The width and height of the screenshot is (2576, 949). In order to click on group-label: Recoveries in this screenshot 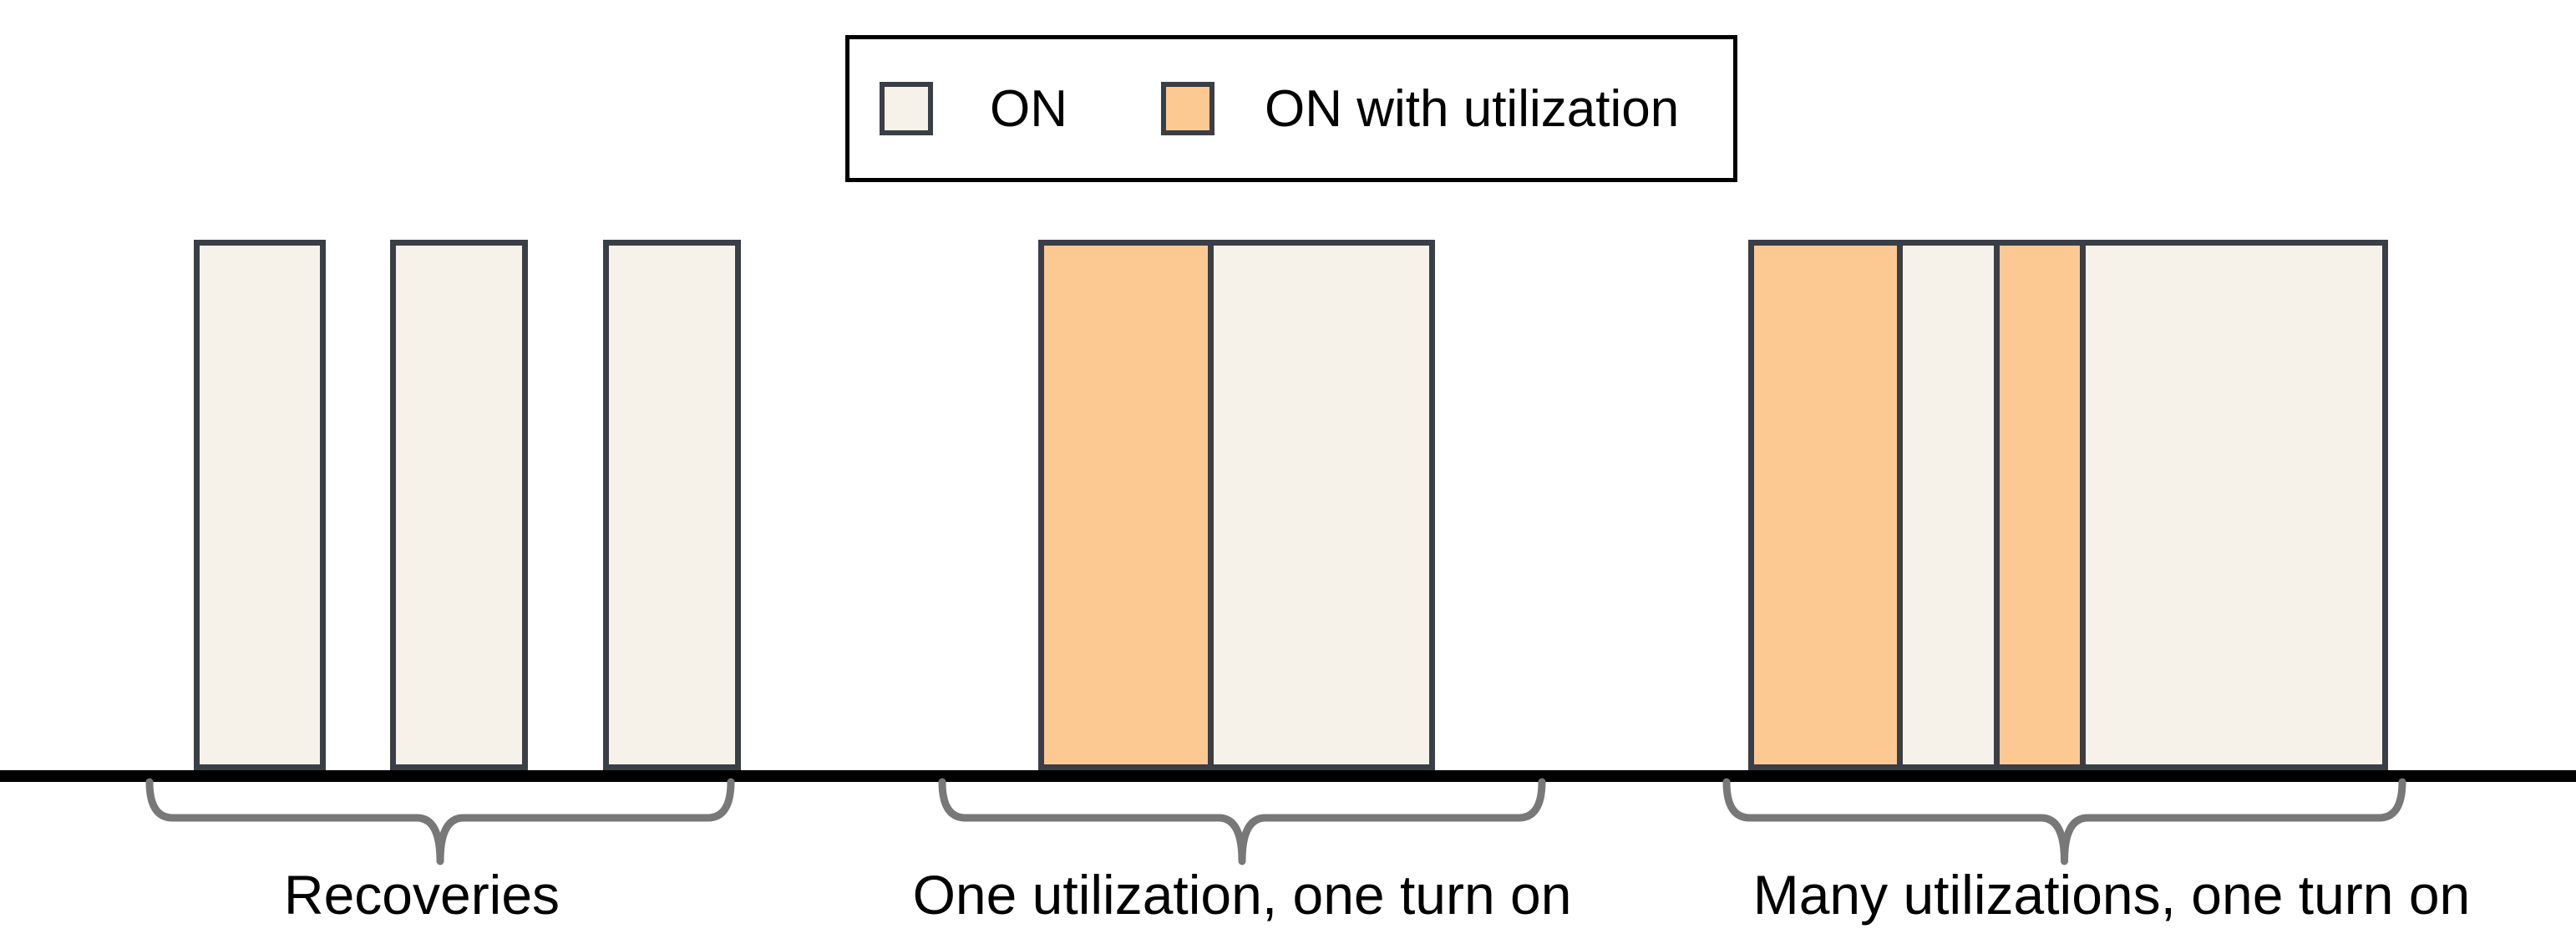, I will do `click(421, 895)`.